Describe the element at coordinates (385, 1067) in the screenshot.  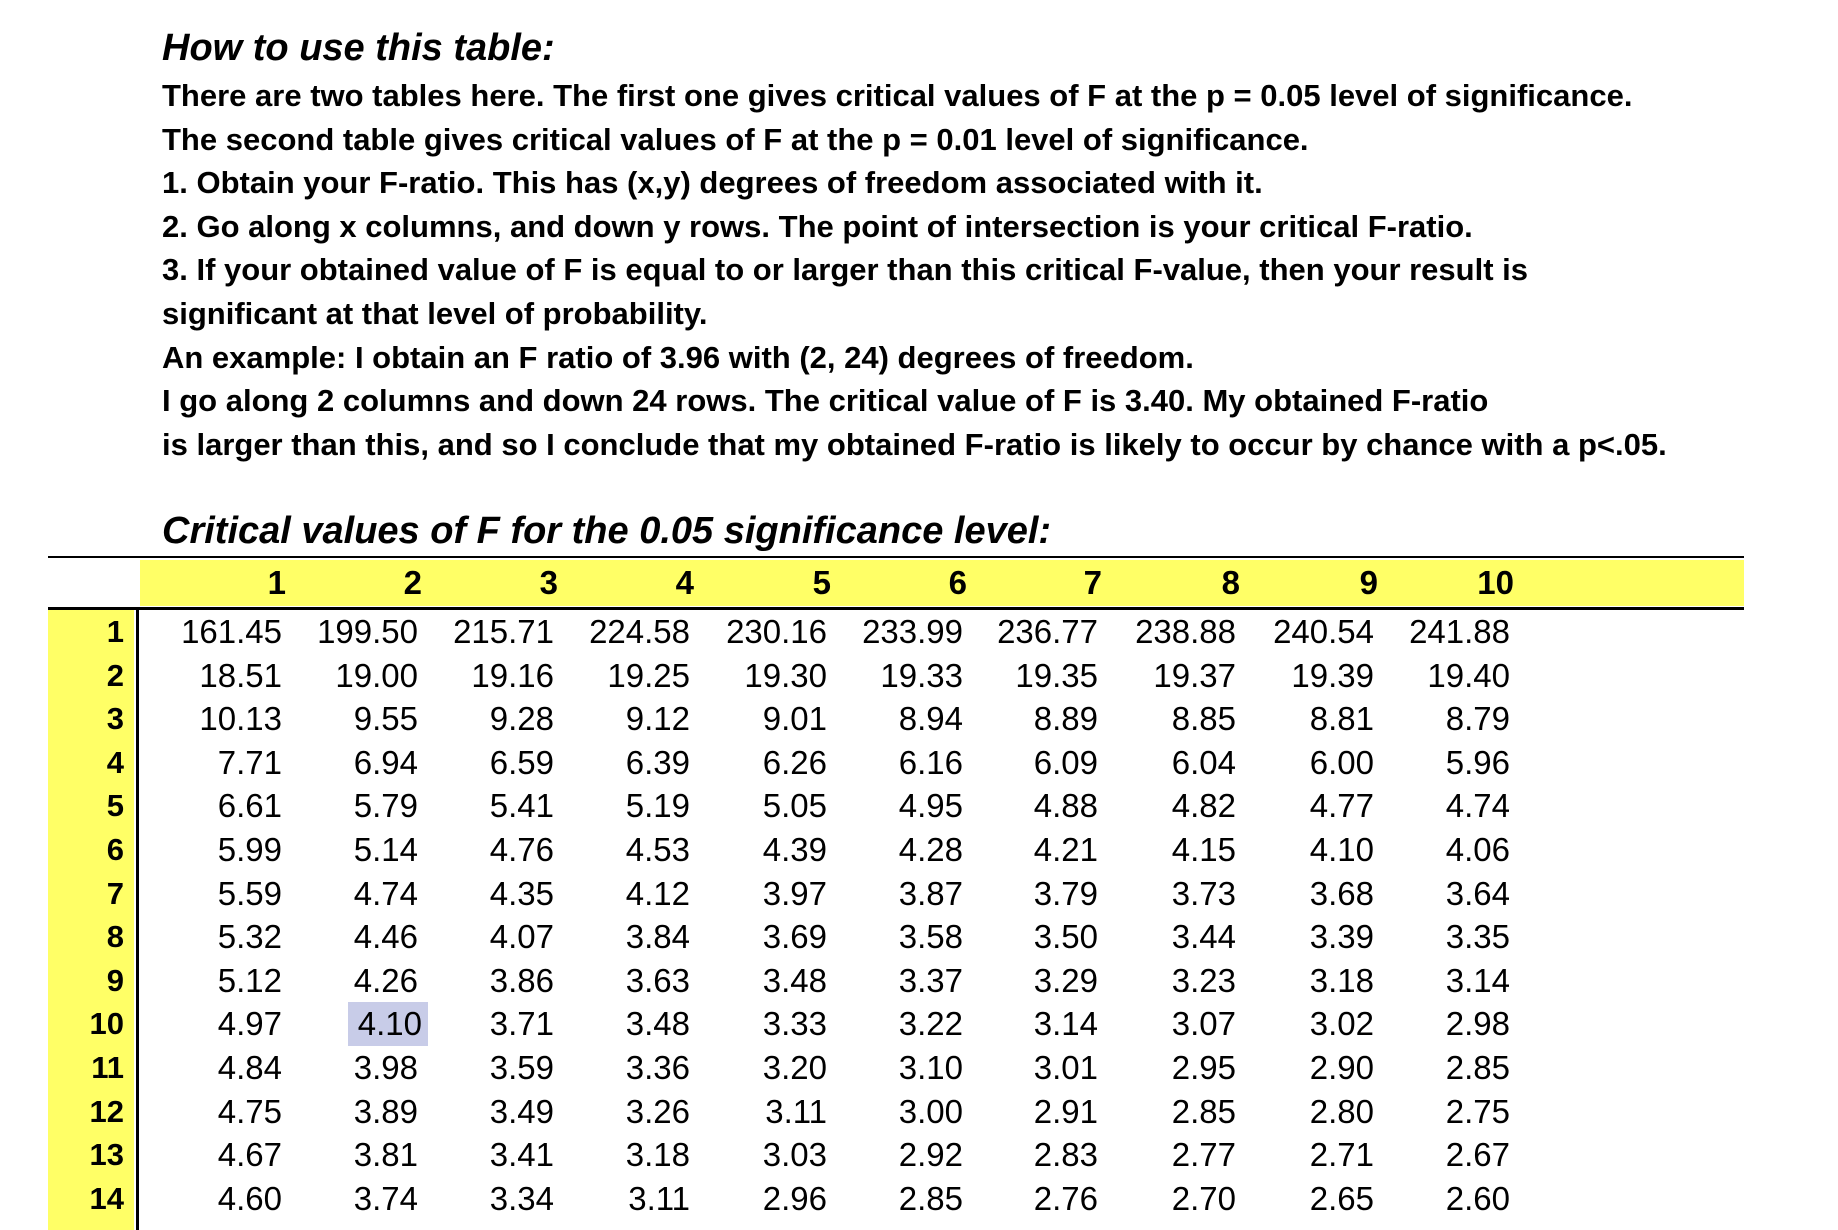
I see `table-cell: 3.98` at that location.